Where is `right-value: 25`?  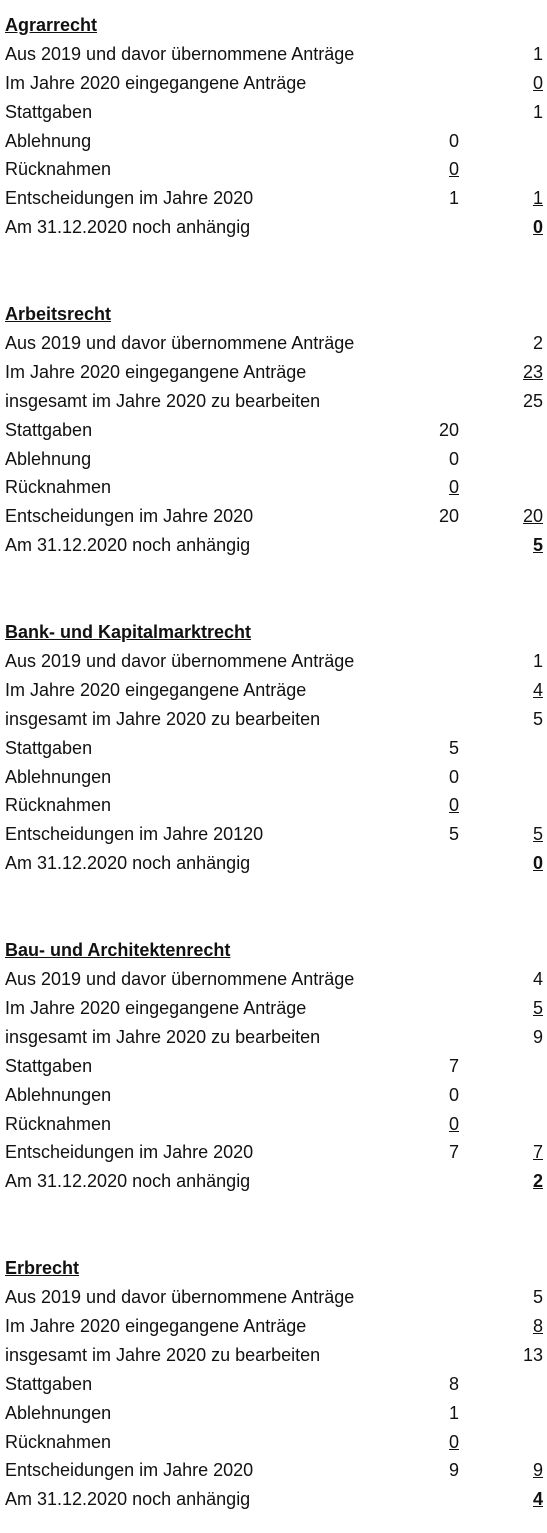
right-value: 25 is located at coordinates (532, 400).